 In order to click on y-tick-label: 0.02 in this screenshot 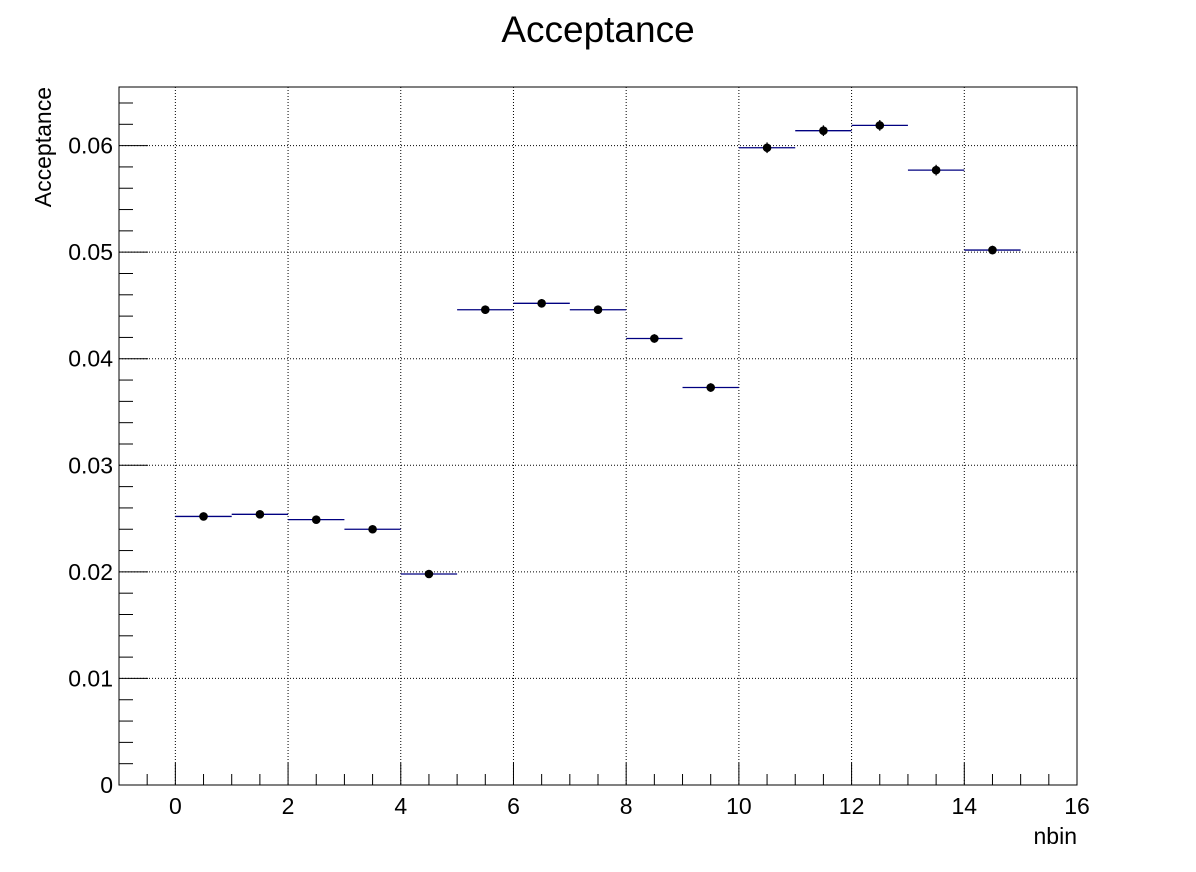, I will do `click(90, 572)`.